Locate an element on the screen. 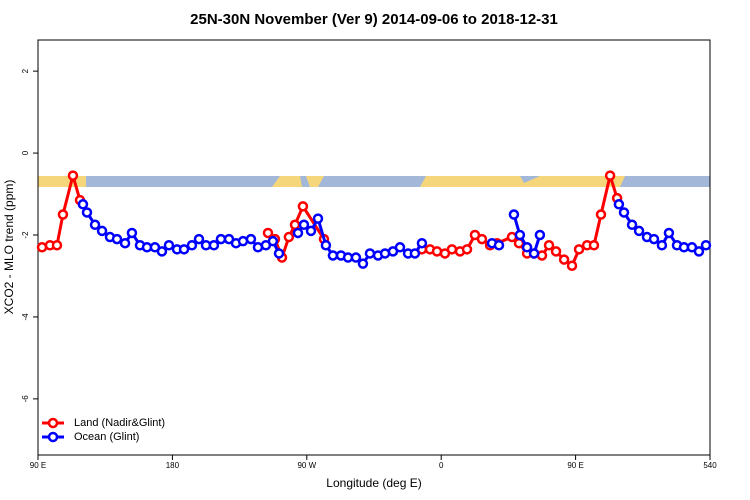  legend-label: Ocean (Glint) is located at coordinates (106, 437).